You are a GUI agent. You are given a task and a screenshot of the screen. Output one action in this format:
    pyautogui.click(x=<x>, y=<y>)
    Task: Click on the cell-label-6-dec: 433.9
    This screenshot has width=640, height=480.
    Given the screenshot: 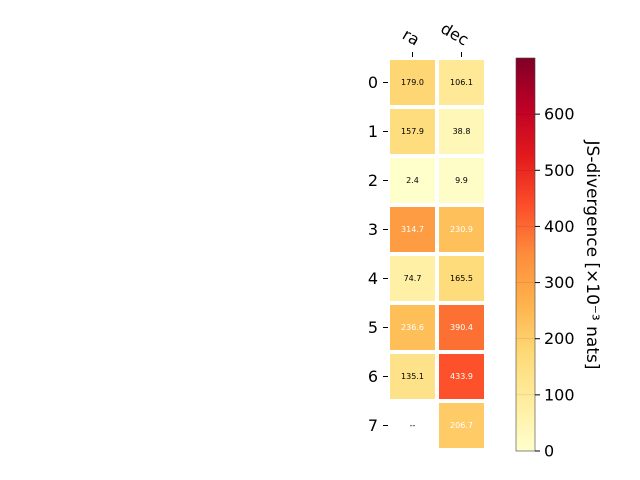 What is the action you would take?
    pyautogui.click(x=461, y=376)
    